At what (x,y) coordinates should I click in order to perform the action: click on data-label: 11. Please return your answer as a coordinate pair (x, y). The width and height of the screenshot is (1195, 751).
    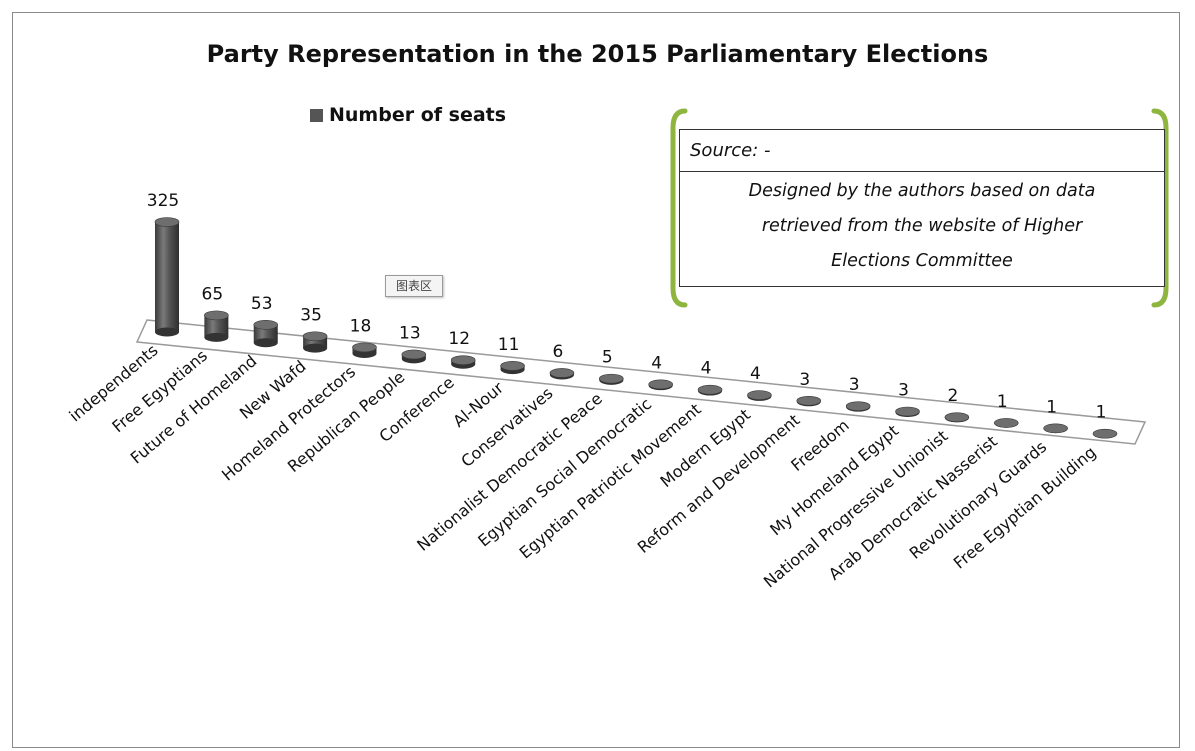
    Looking at the image, I should click on (509, 345).